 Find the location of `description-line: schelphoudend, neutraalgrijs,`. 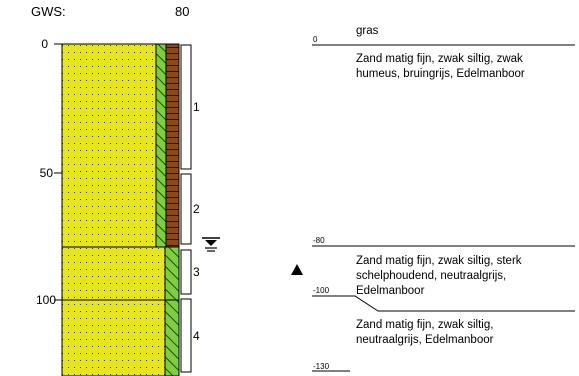

description-line: schelphoudend, neutraalgrijs, is located at coordinates (431, 276).